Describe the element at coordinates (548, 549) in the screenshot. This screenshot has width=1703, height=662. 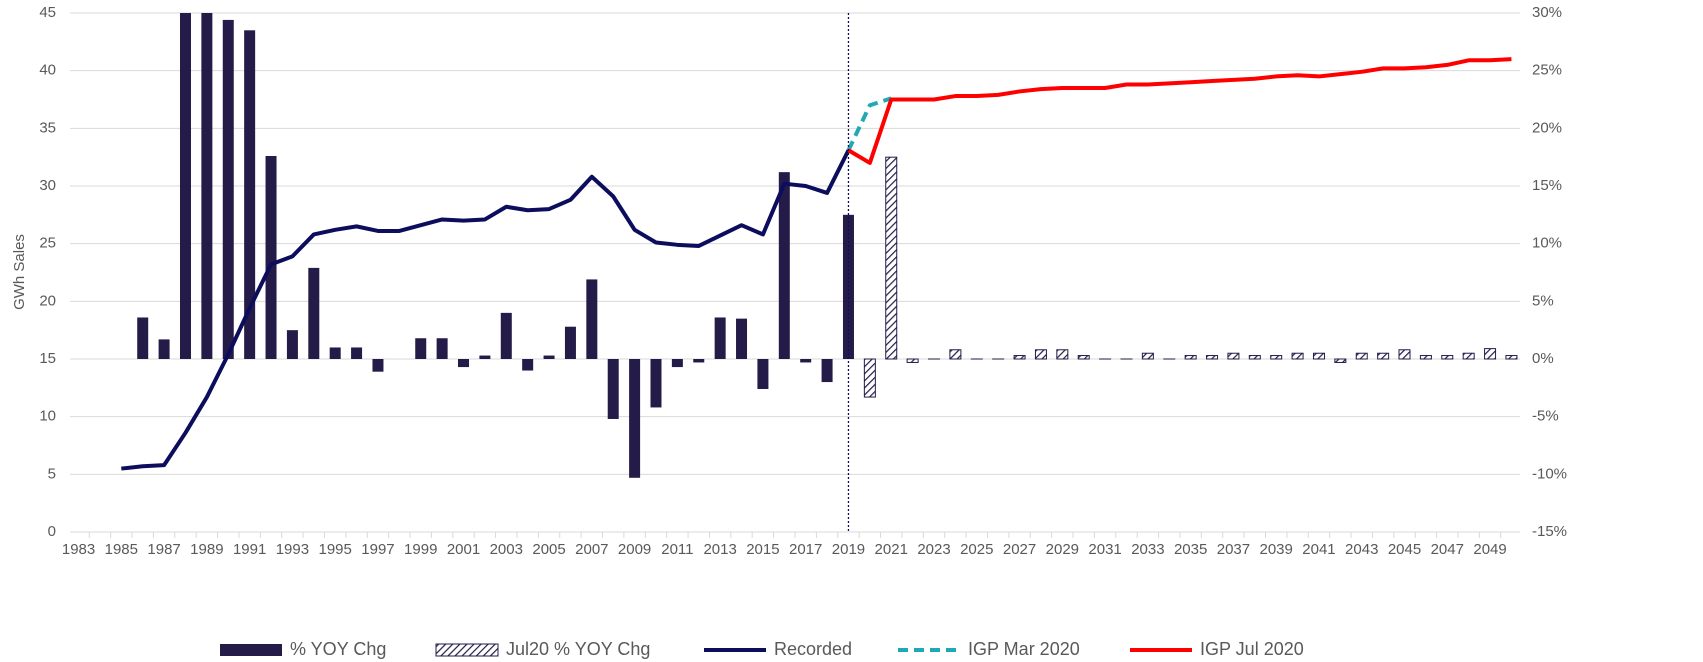
I see `x-tick-label: 2005` at that location.